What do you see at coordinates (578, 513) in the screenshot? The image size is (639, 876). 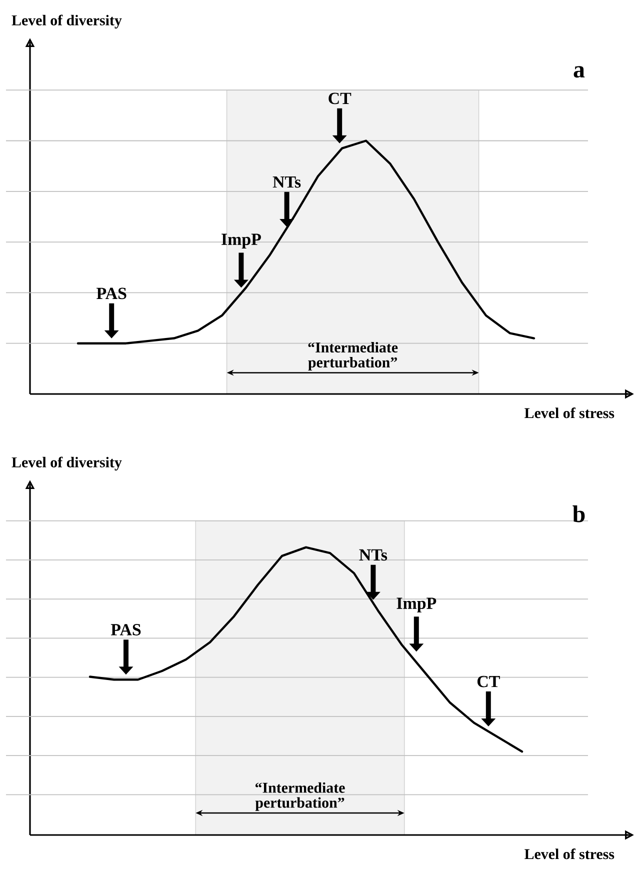 I see `text: b` at bounding box center [578, 513].